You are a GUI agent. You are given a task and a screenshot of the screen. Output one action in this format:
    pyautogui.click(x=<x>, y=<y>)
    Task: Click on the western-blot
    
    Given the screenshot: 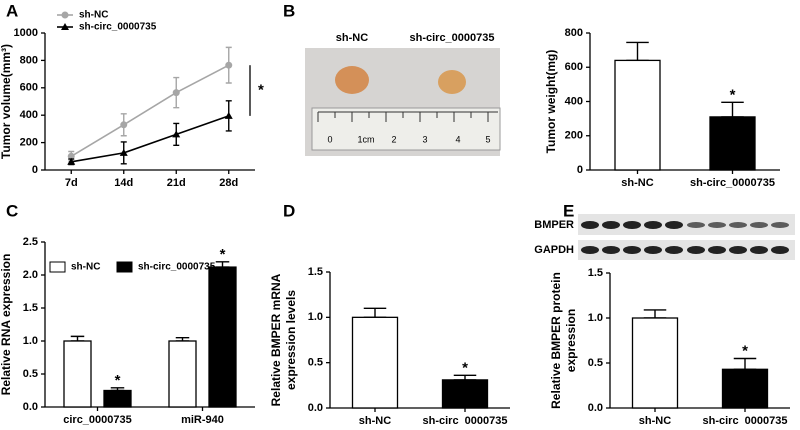 What is the action you would take?
    pyautogui.click(x=686, y=237)
    